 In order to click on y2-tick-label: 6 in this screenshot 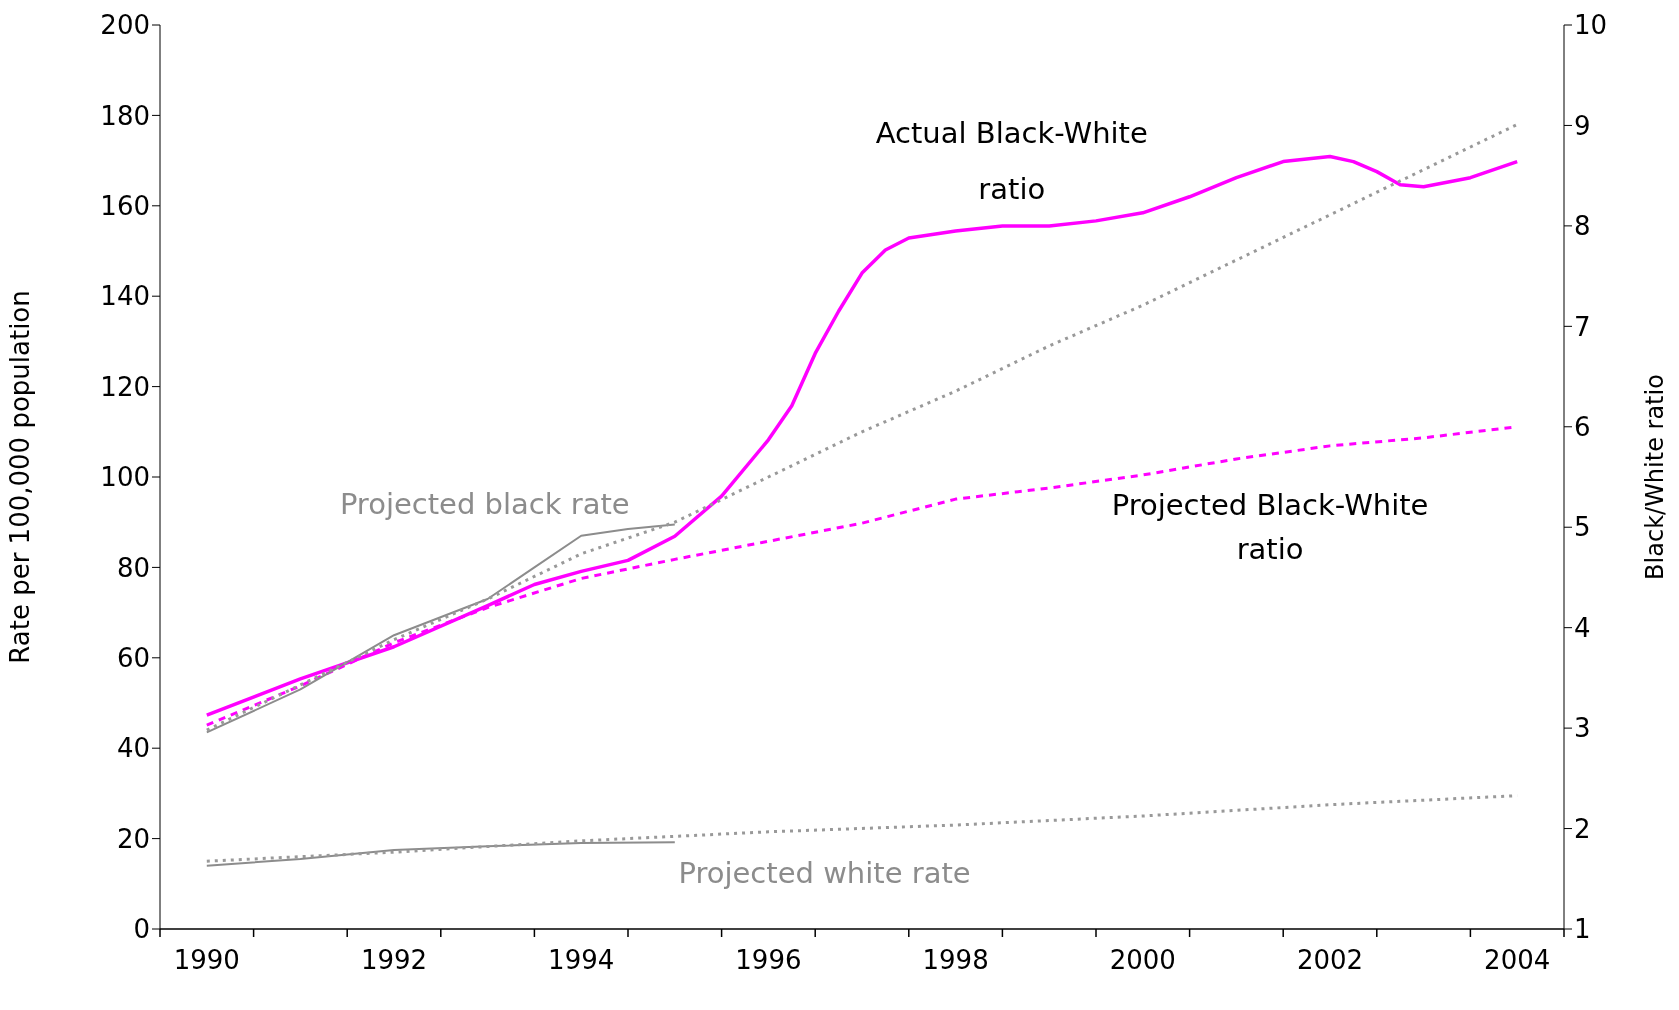, I will do `click(1582, 427)`.